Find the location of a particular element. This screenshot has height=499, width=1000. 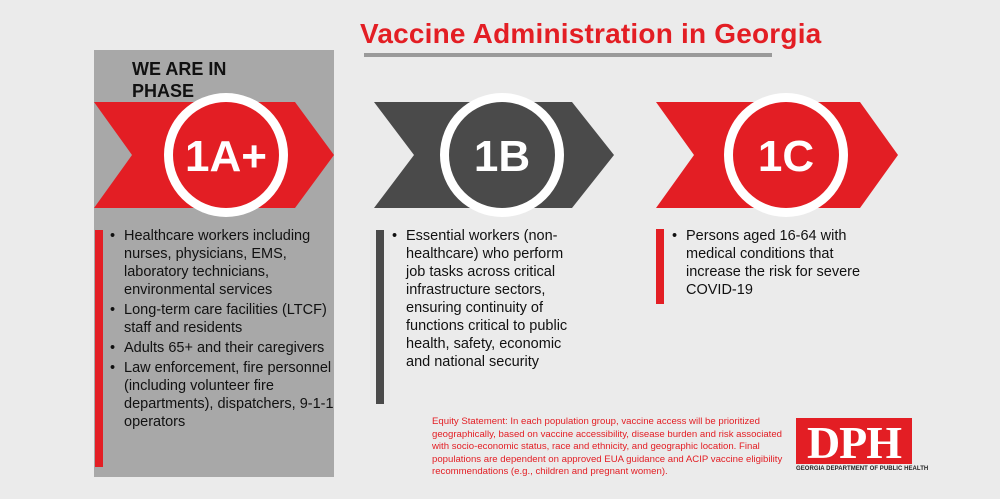

dph-logo: DPH is located at coordinates (854, 441).